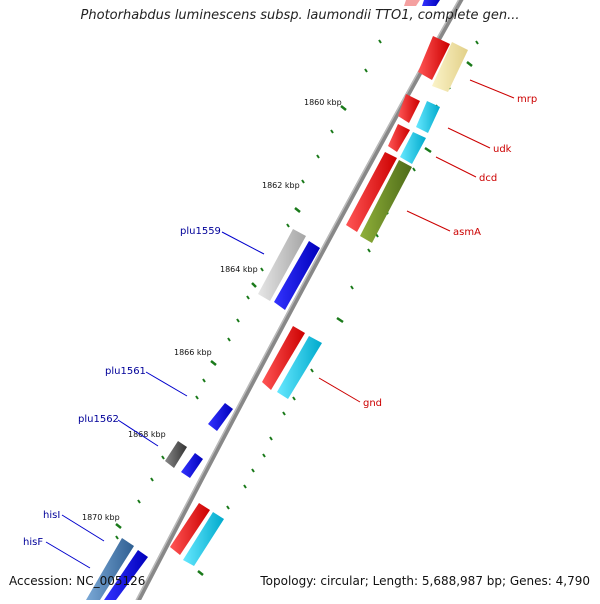 Image resolution: width=600 pixels, height=604 pixels. What do you see at coordinates (51, 515) in the screenshot?
I see `gene-label-hisi: hisI` at bounding box center [51, 515].